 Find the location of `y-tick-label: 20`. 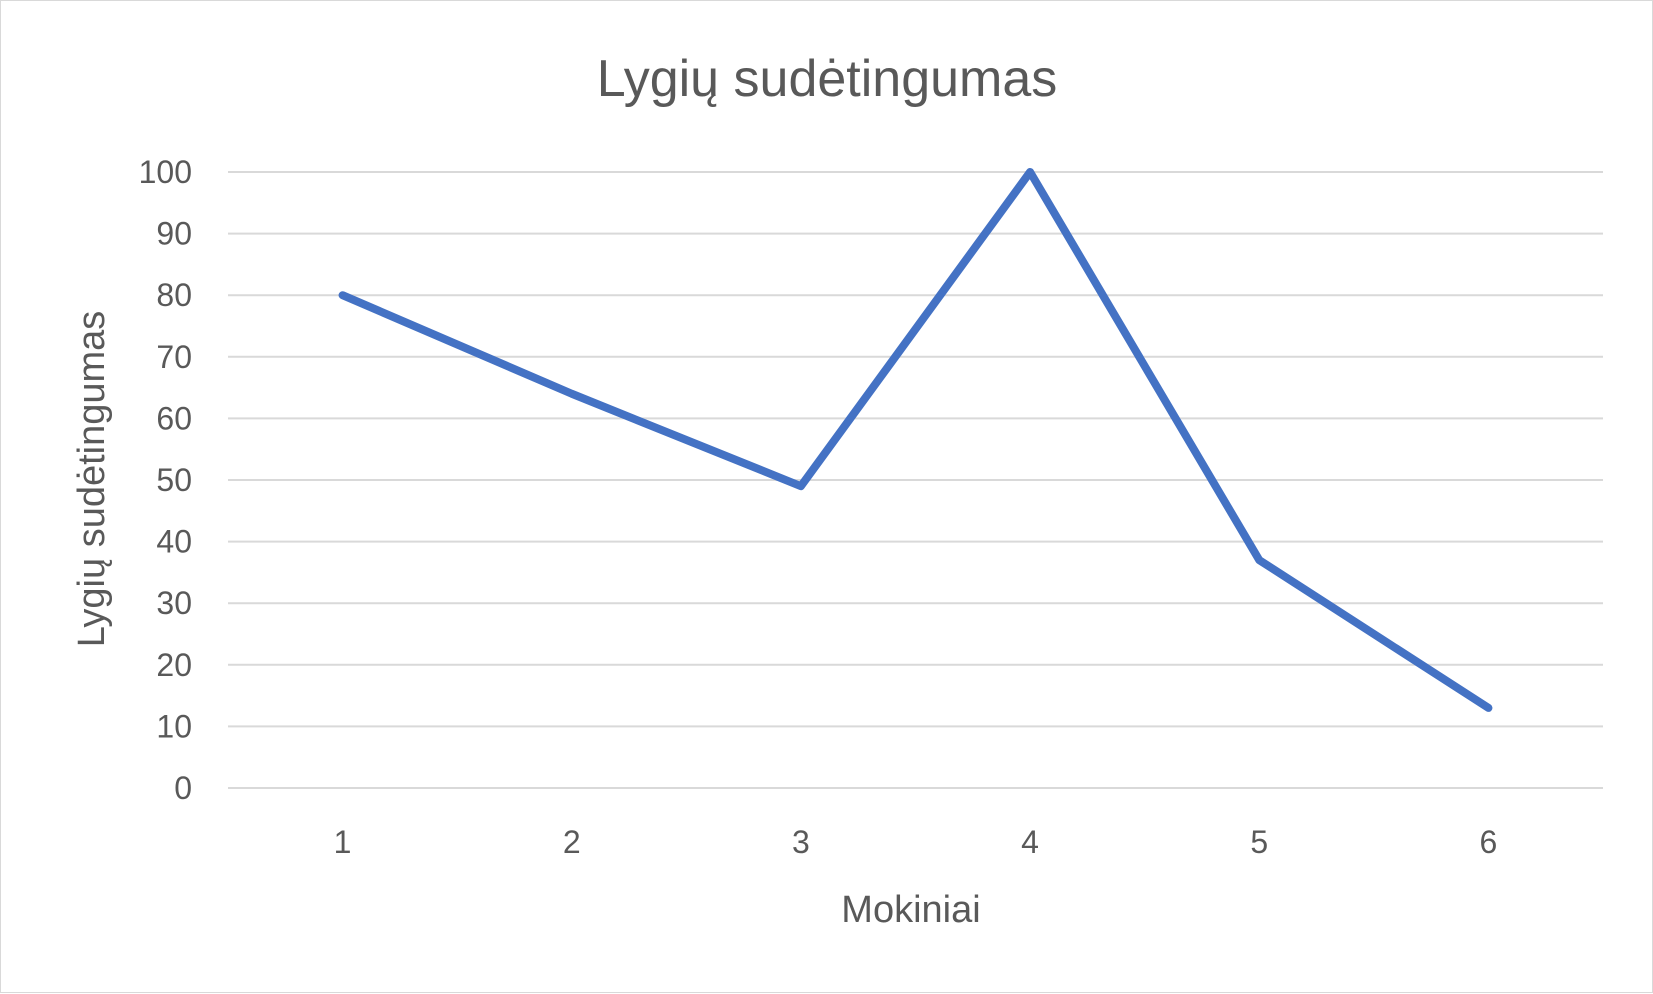

y-tick-label: 20 is located at coordinates (174, 665).